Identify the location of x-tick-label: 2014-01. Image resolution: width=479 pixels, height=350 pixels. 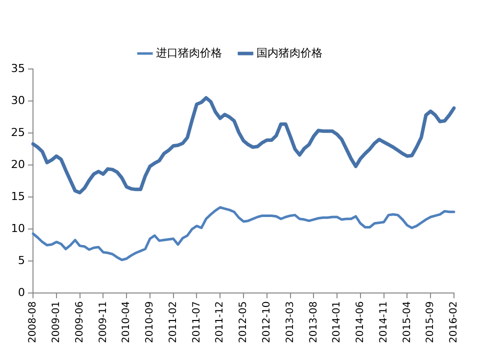
(337, 322).